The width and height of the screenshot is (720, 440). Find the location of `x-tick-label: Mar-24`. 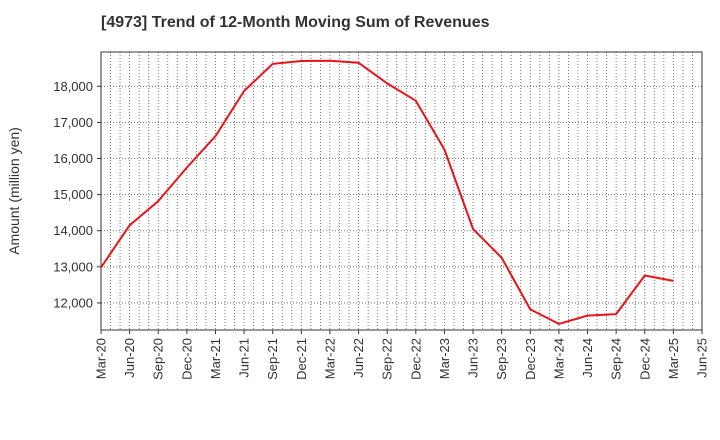

x-tick-label: Mar-24 is located at coordinates (558, 358).